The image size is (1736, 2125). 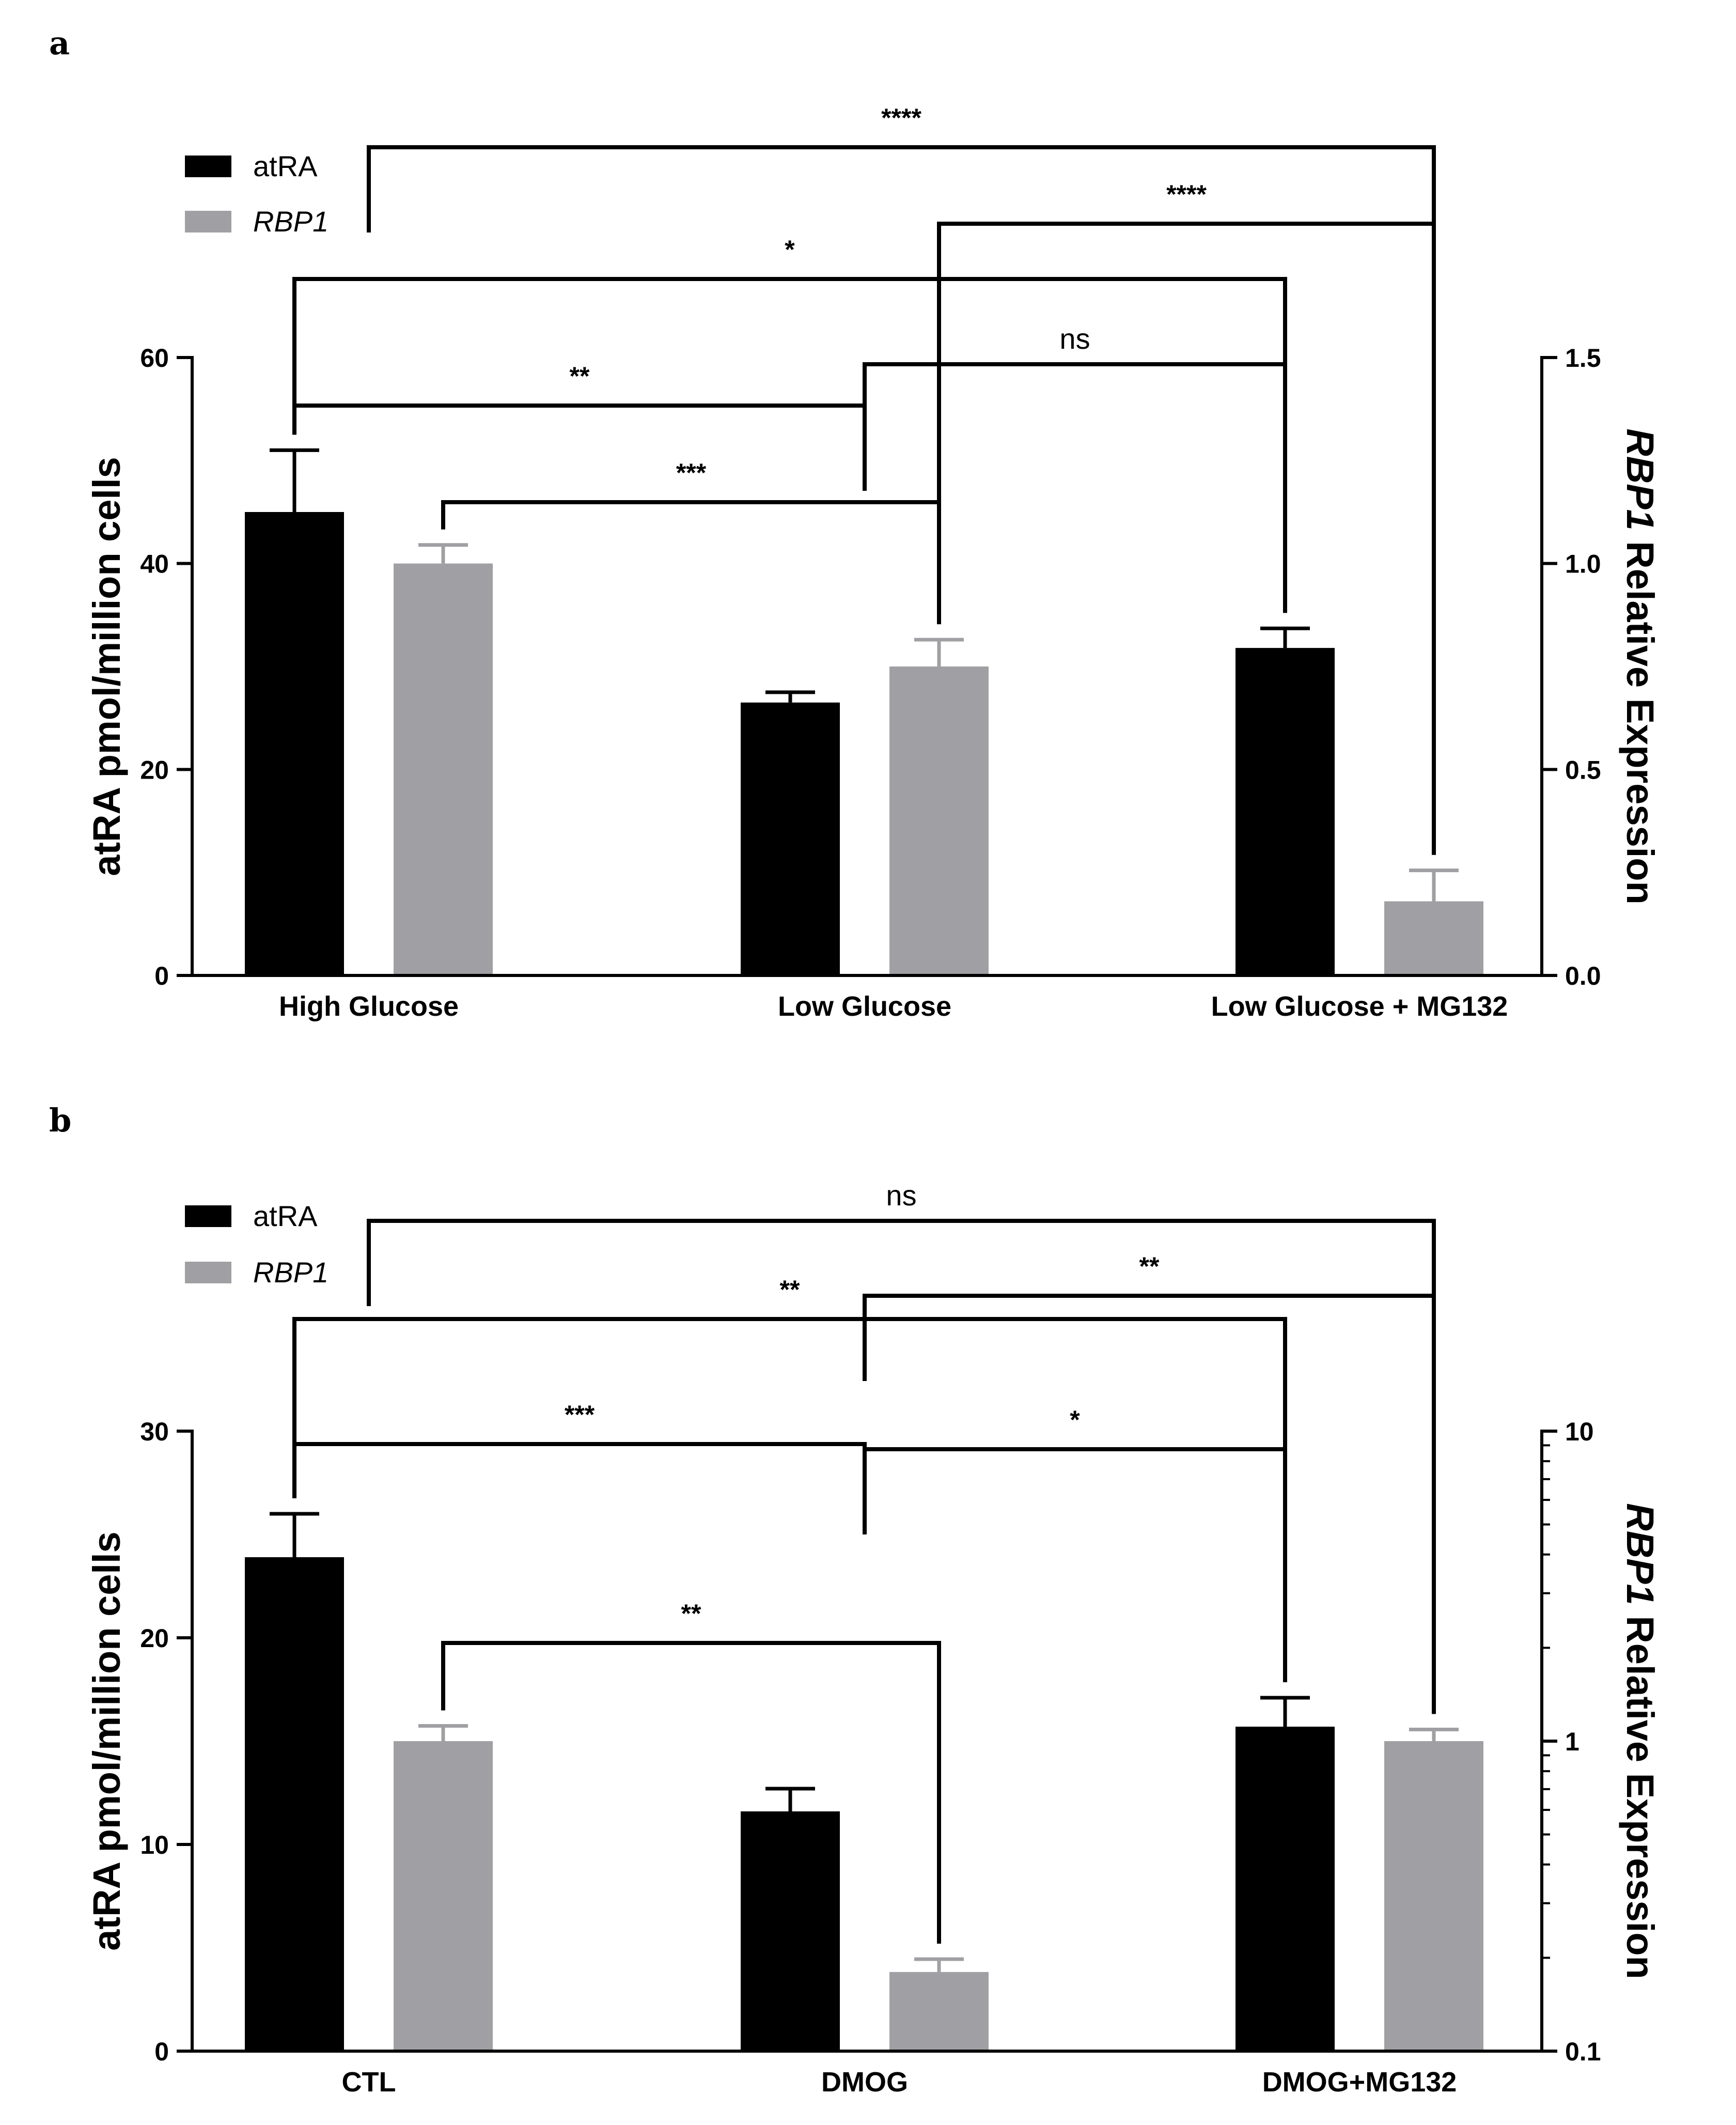 What do you see at coordinates (1359, 2082) in the screenshot?
I see `x-tick-label: DMOG+MG132` at bounding box center [1359, 2082].